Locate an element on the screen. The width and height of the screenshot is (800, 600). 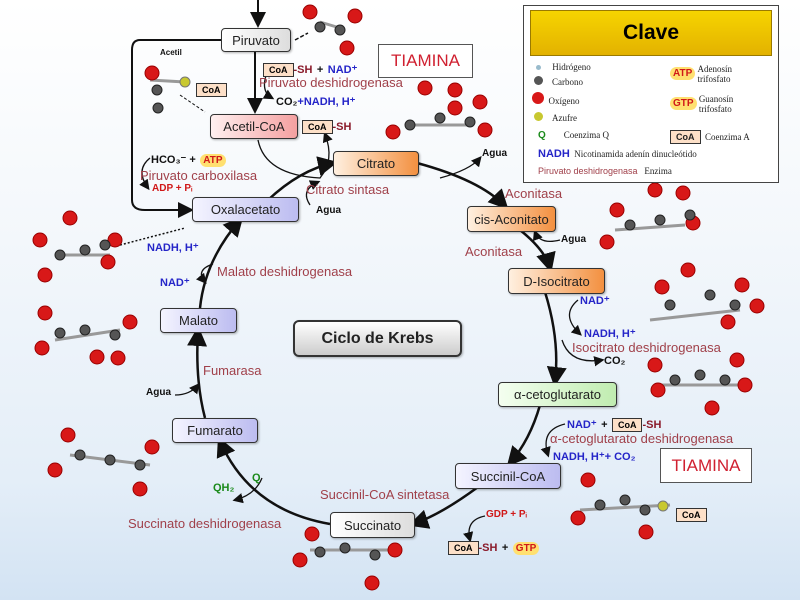
enzyme-malato-deshidrogenasa: Malato deshidrogenasa is located at coordinates (285, 271).